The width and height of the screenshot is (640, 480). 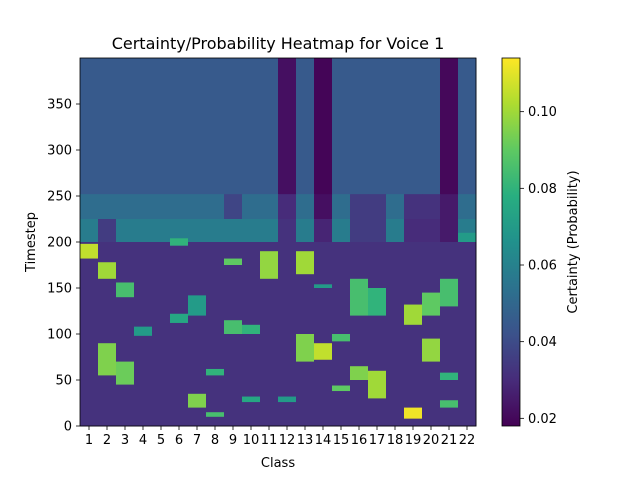 I want to click on y-axis-label: Timestep, so click(x=31, y=242).